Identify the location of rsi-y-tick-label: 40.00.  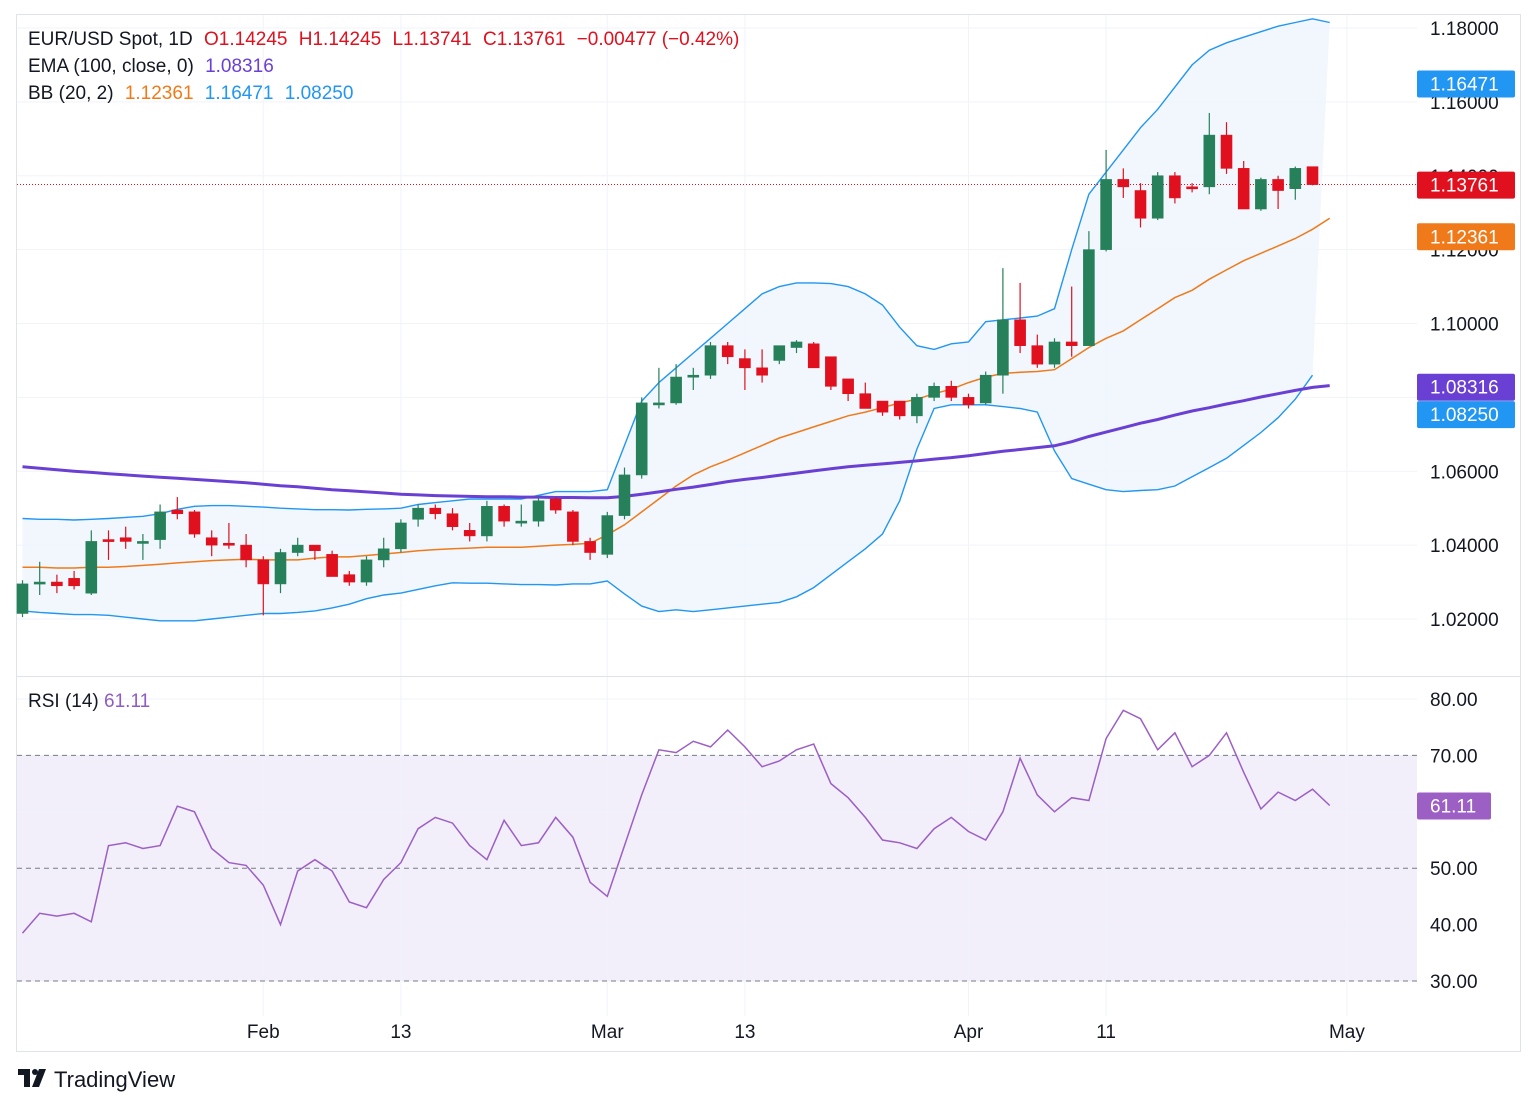
(1454, 926).